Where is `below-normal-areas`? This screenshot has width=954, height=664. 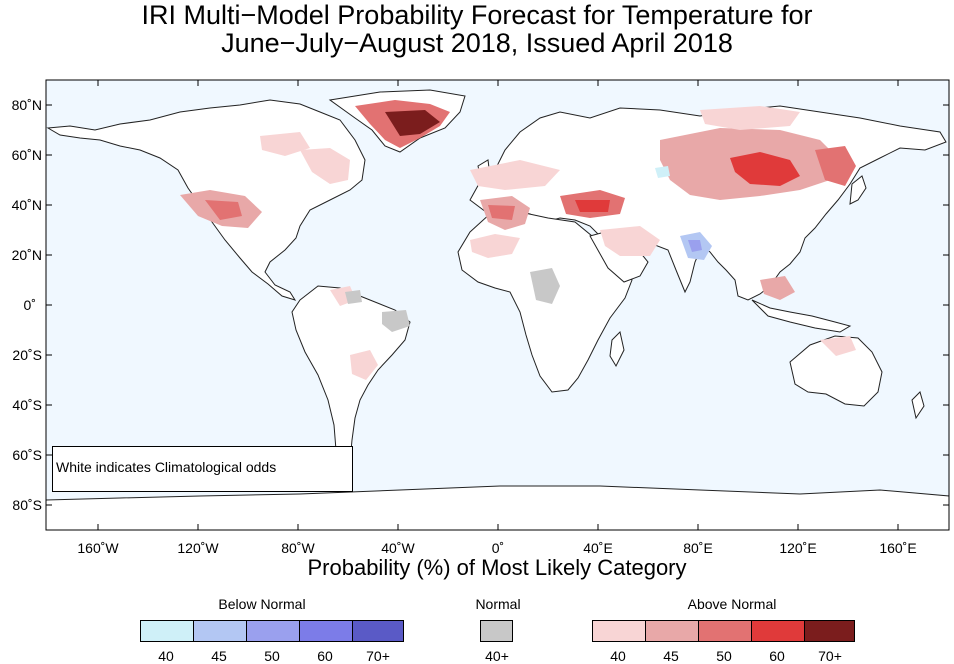 below-normal-areas is located at coordinates (683, 213).